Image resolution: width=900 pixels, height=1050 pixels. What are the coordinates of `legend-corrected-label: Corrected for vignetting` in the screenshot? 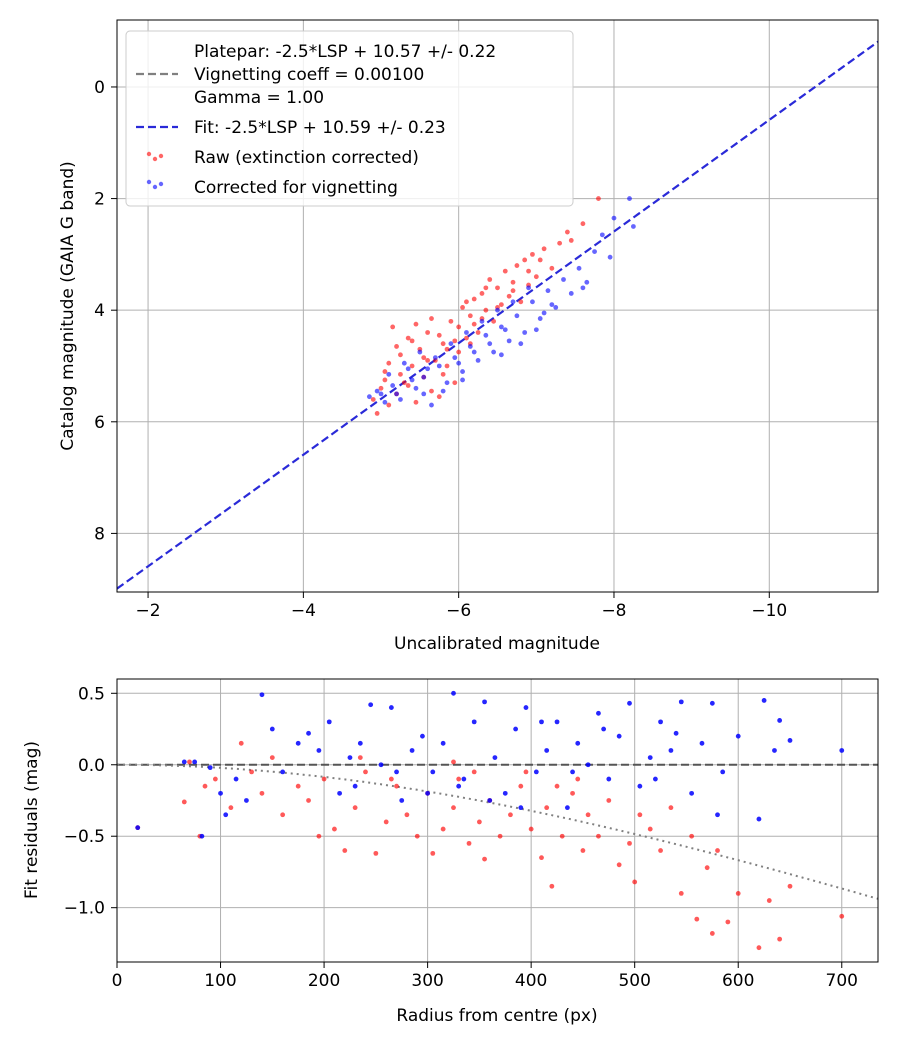 It's located at (296, 188).